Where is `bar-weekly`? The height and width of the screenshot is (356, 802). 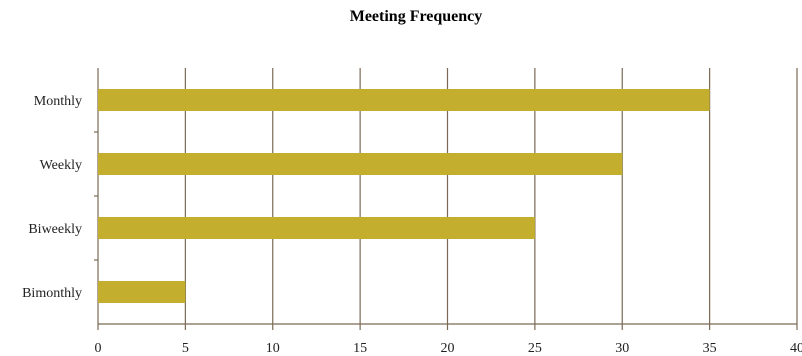 bar-weekly is located at coordinates (360, 164).